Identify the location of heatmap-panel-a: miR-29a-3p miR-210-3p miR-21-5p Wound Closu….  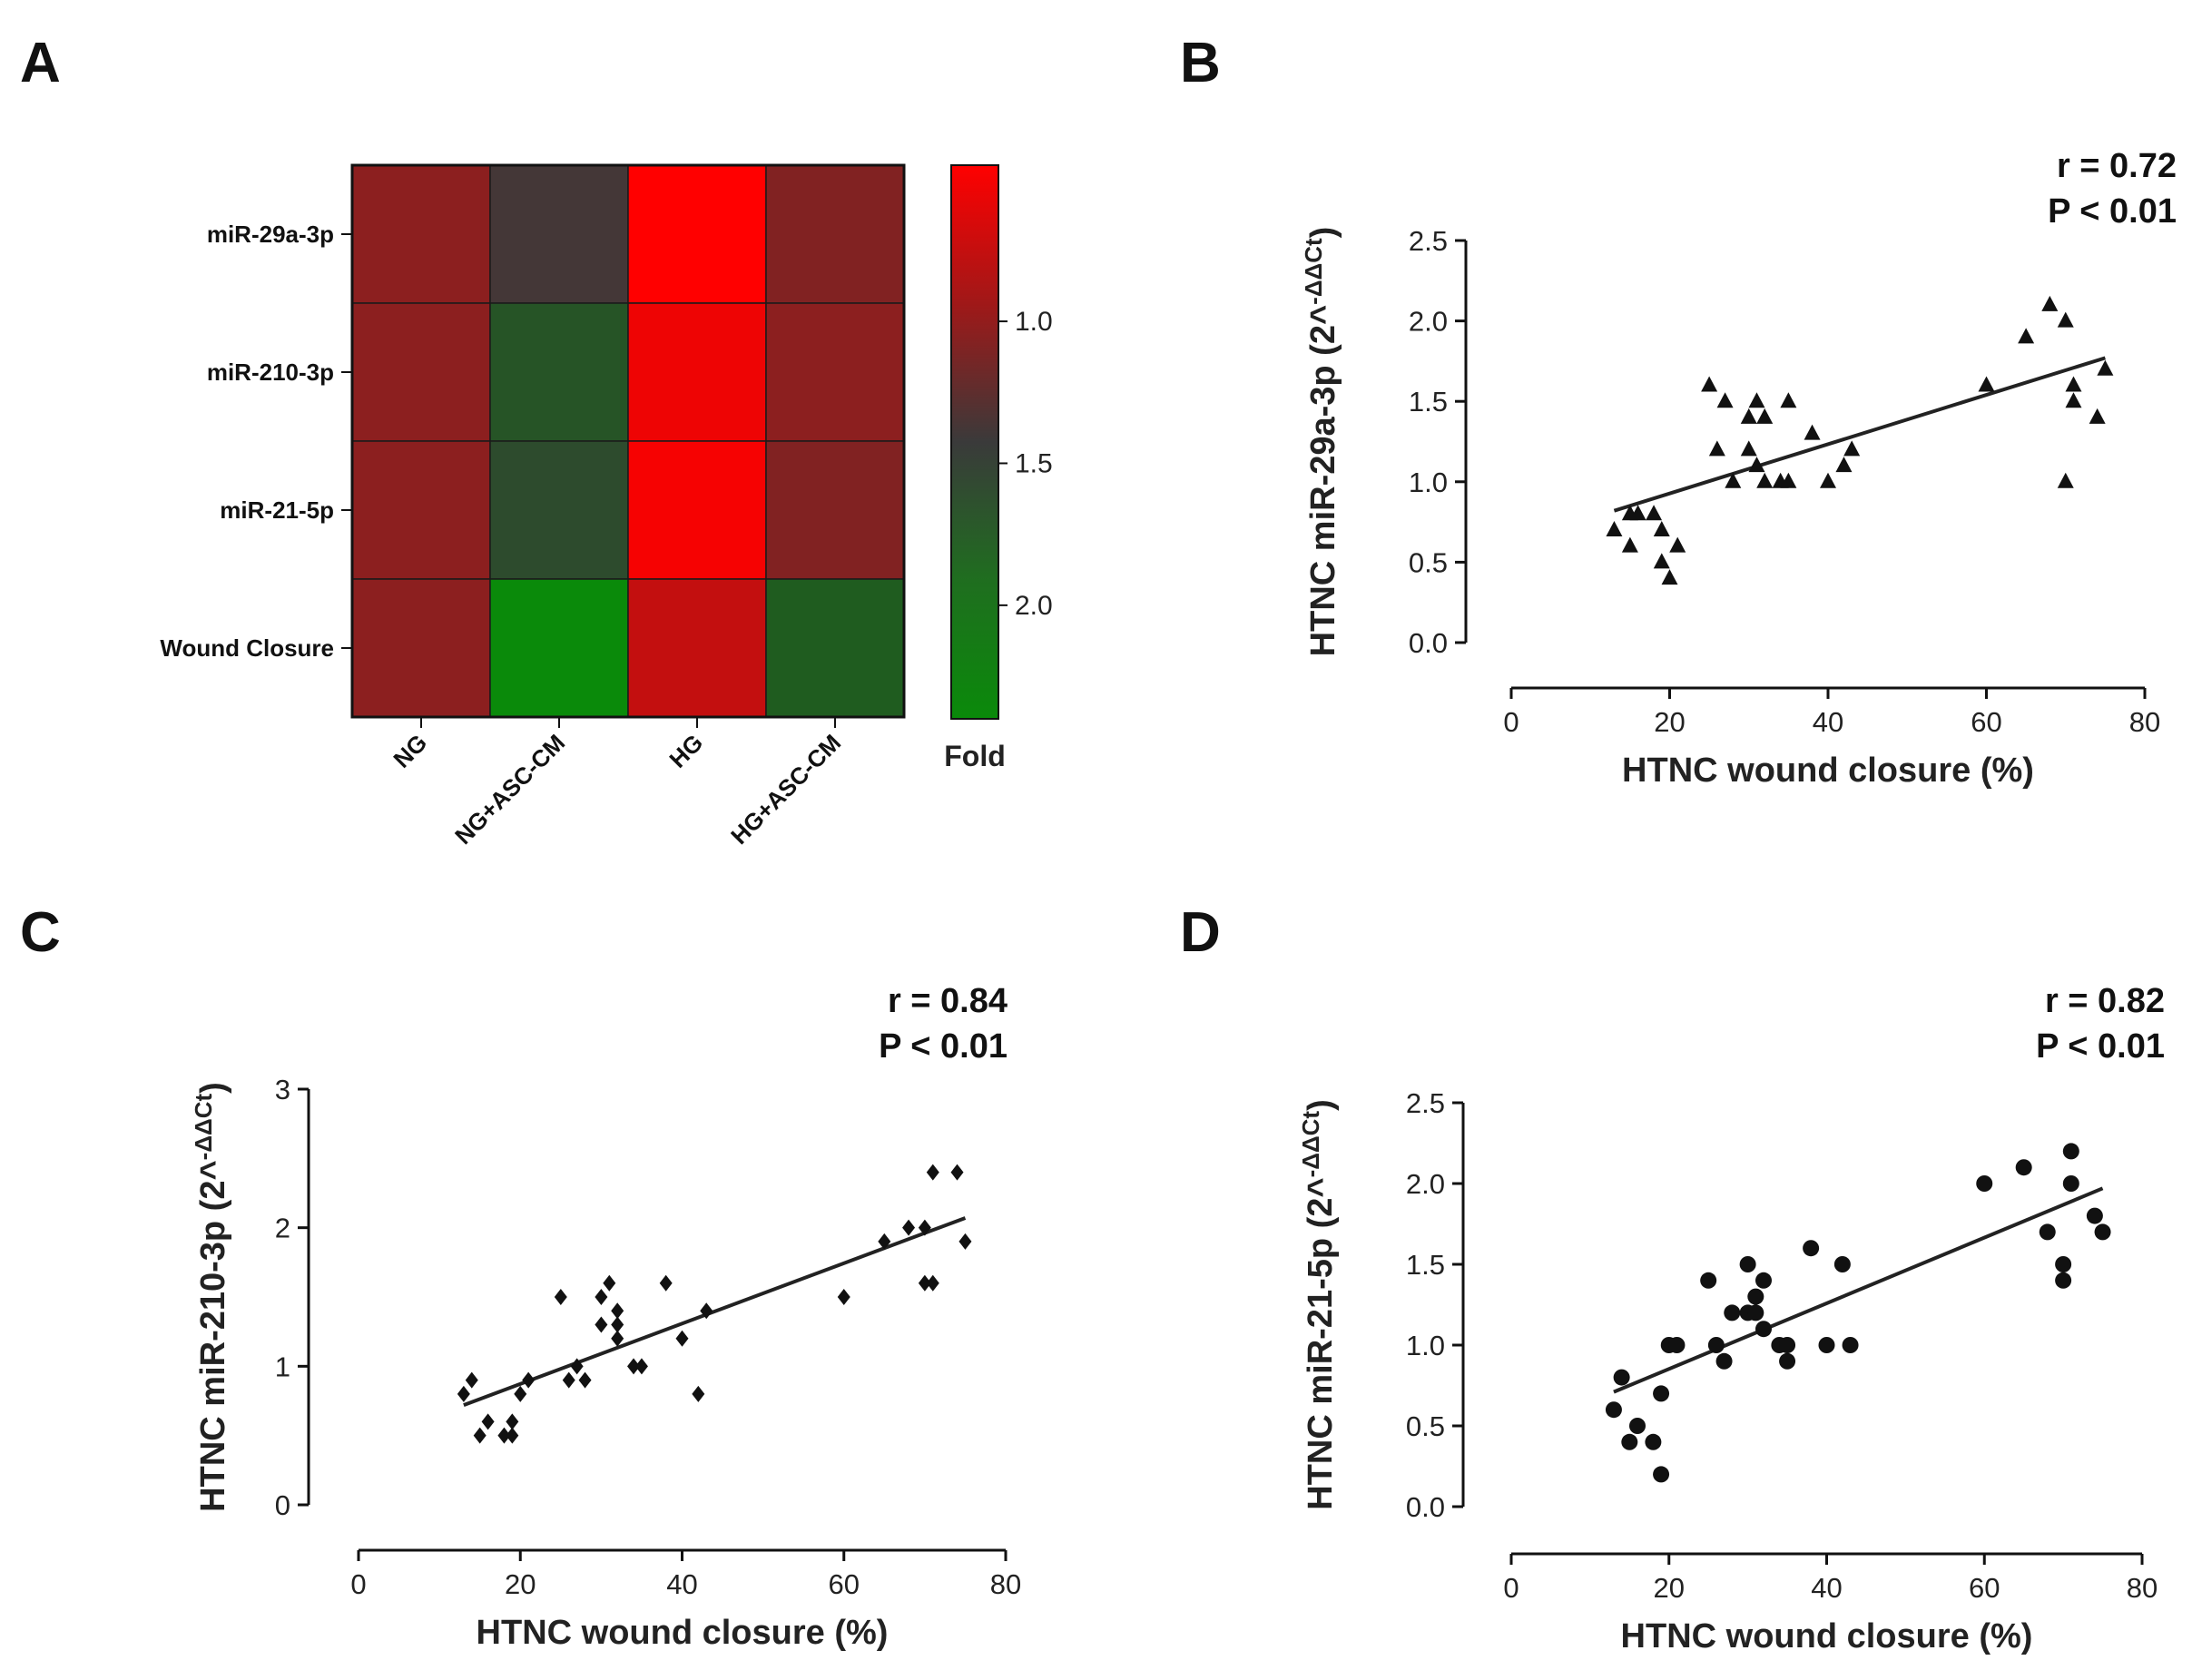
(533, 506).